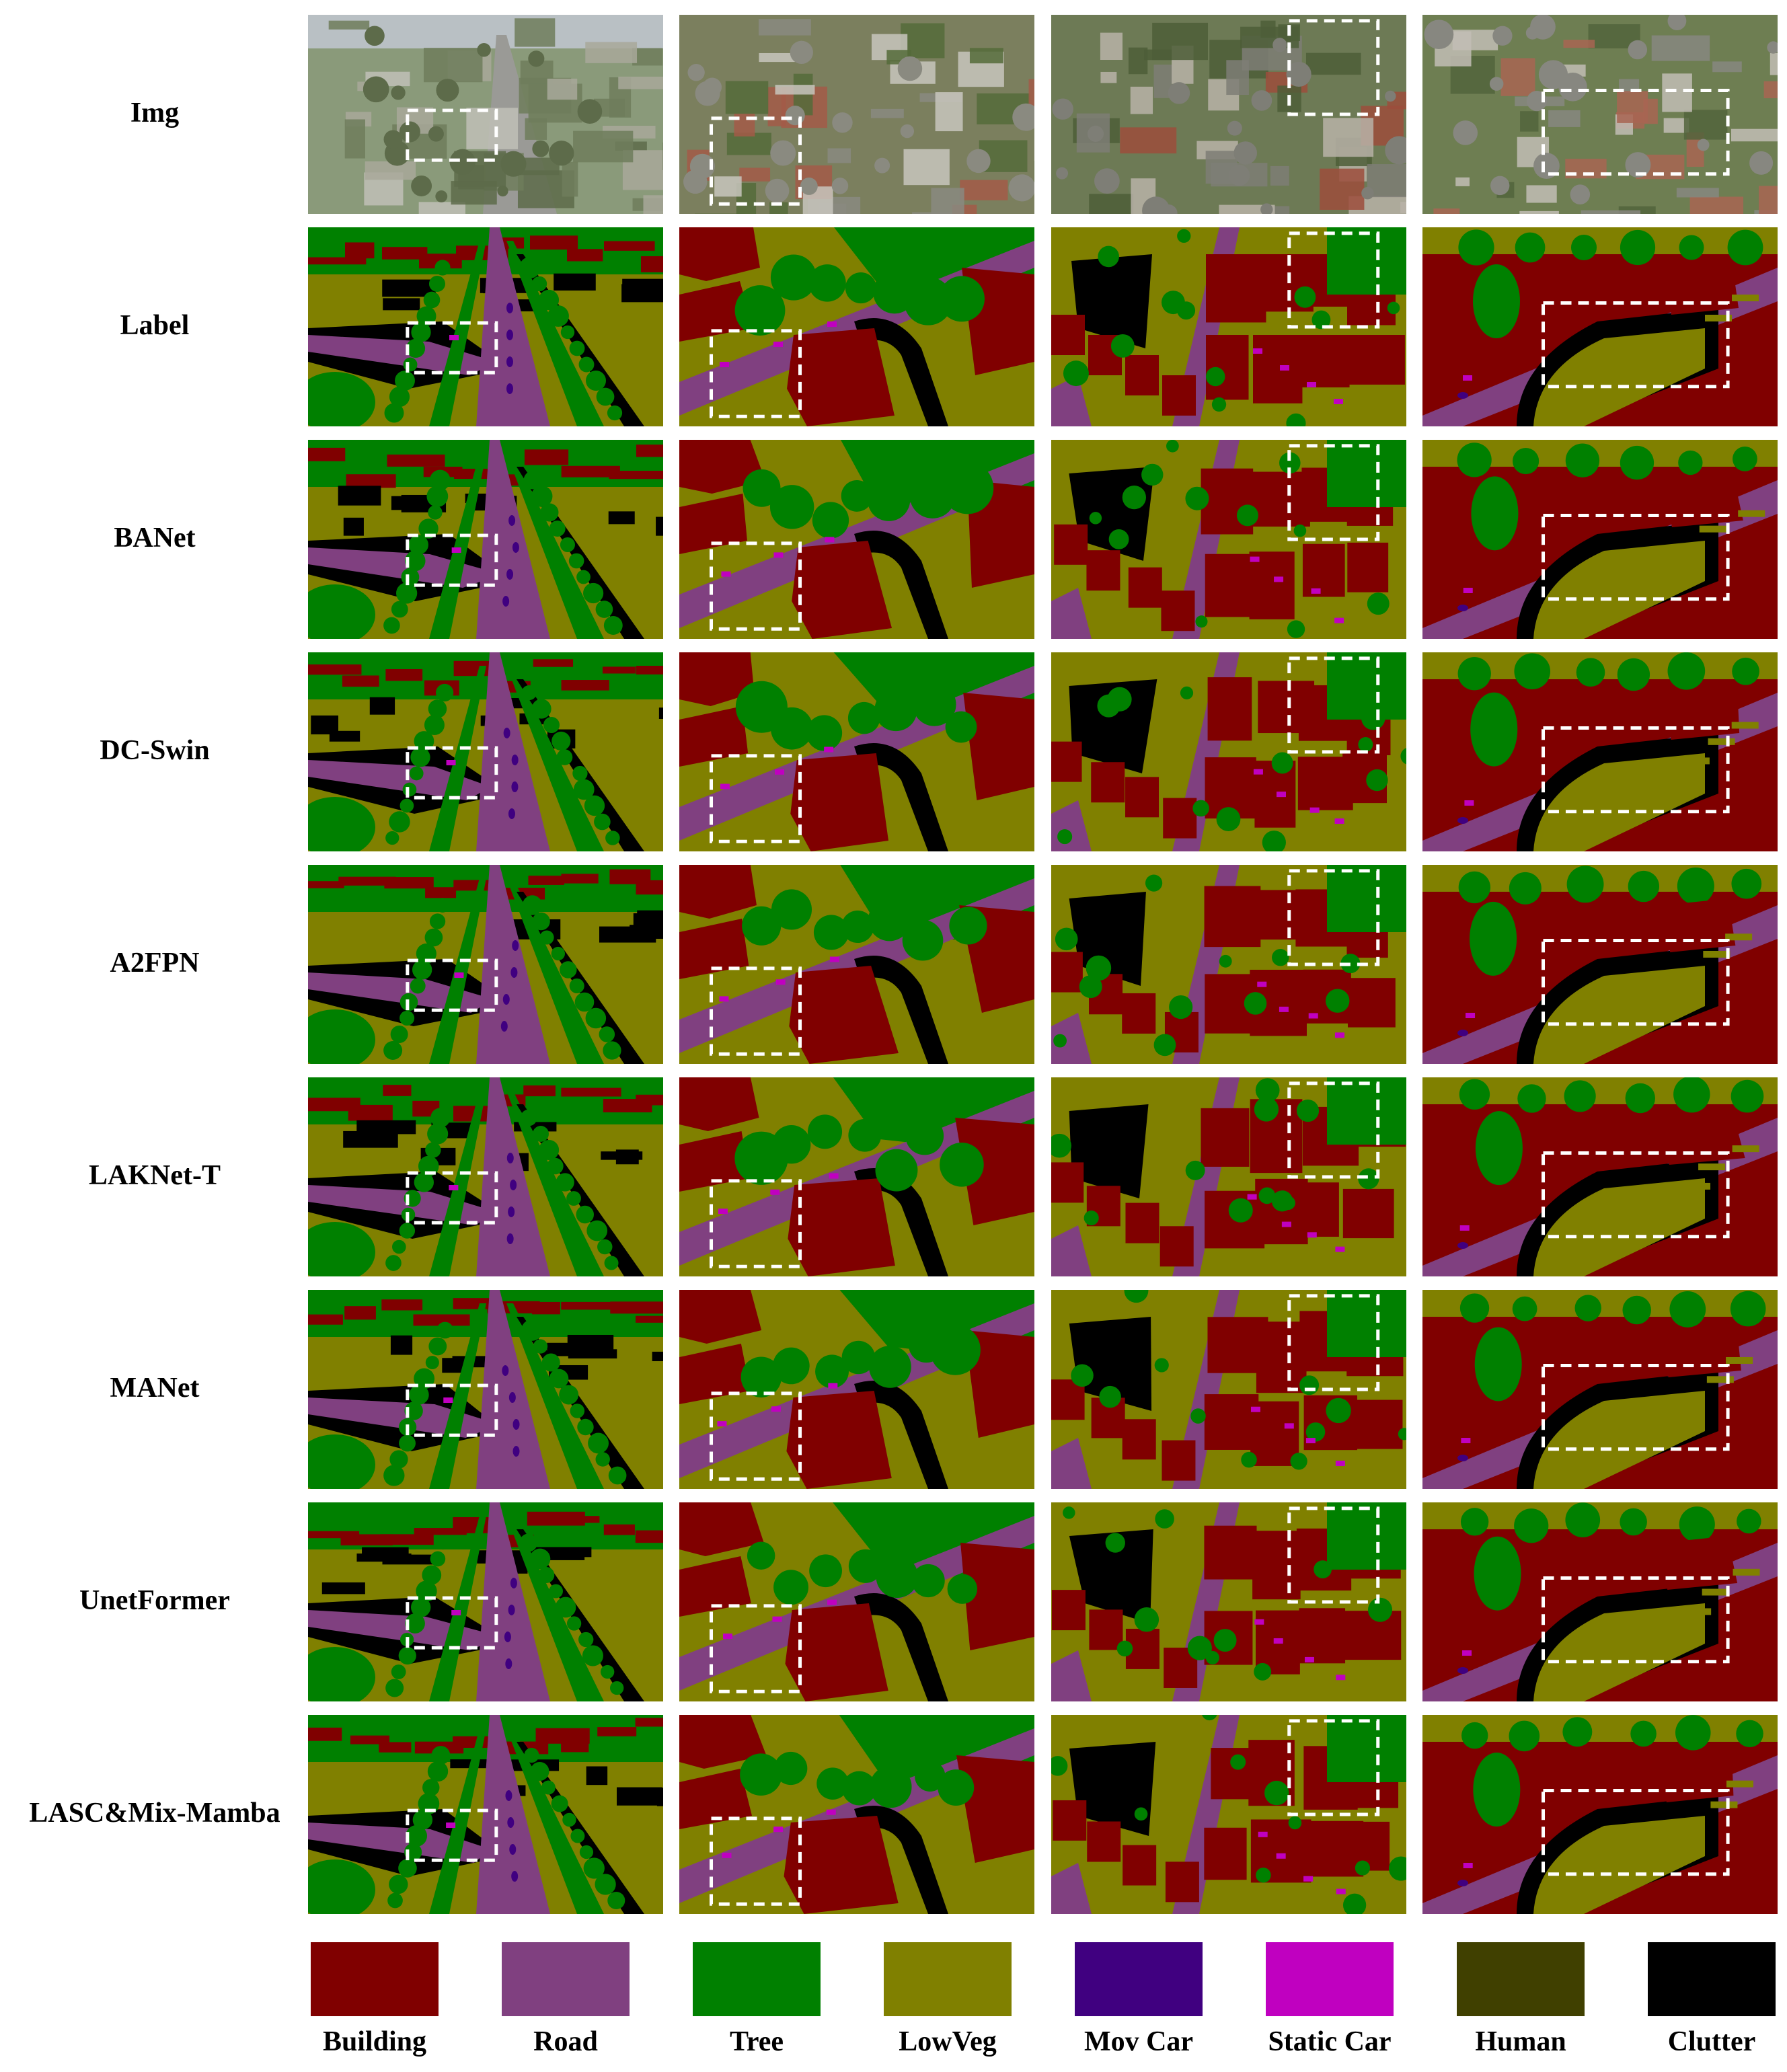  I want to click on legend-label: Human, so click(1521, 2041).